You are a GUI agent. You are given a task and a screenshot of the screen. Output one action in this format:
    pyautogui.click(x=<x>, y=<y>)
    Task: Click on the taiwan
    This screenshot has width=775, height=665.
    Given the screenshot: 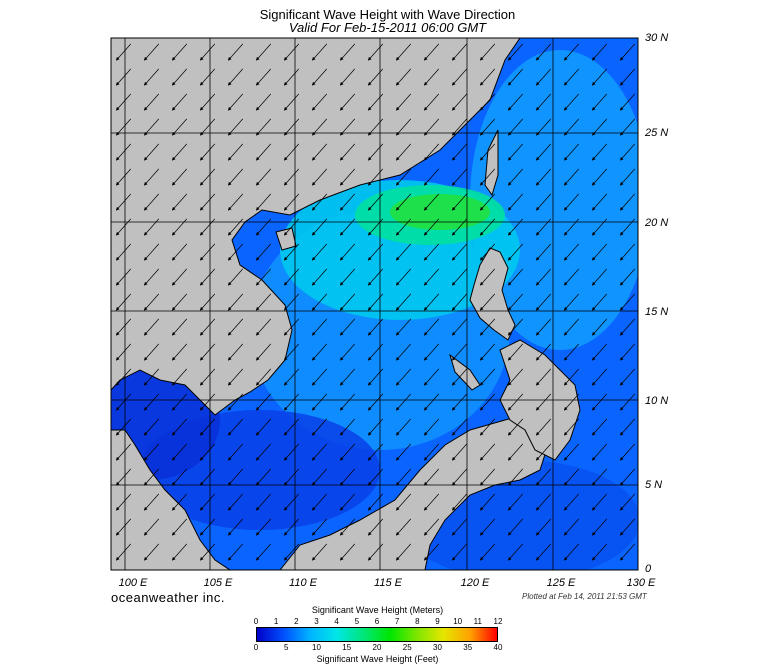 What is the action you would take?
    pyautogui.click(x=491, y=163)
    